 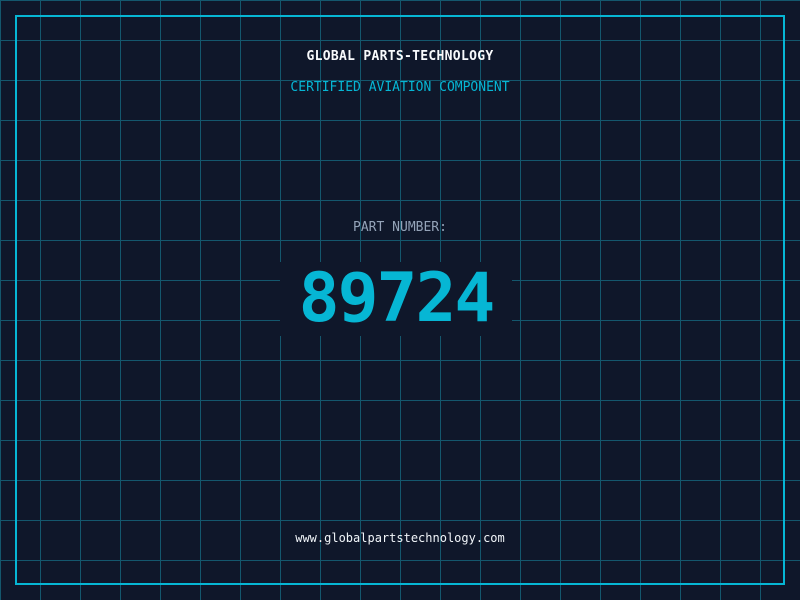 I want to click on website-url: www.globalpartstechnology.com, so click(x=400, y=538).